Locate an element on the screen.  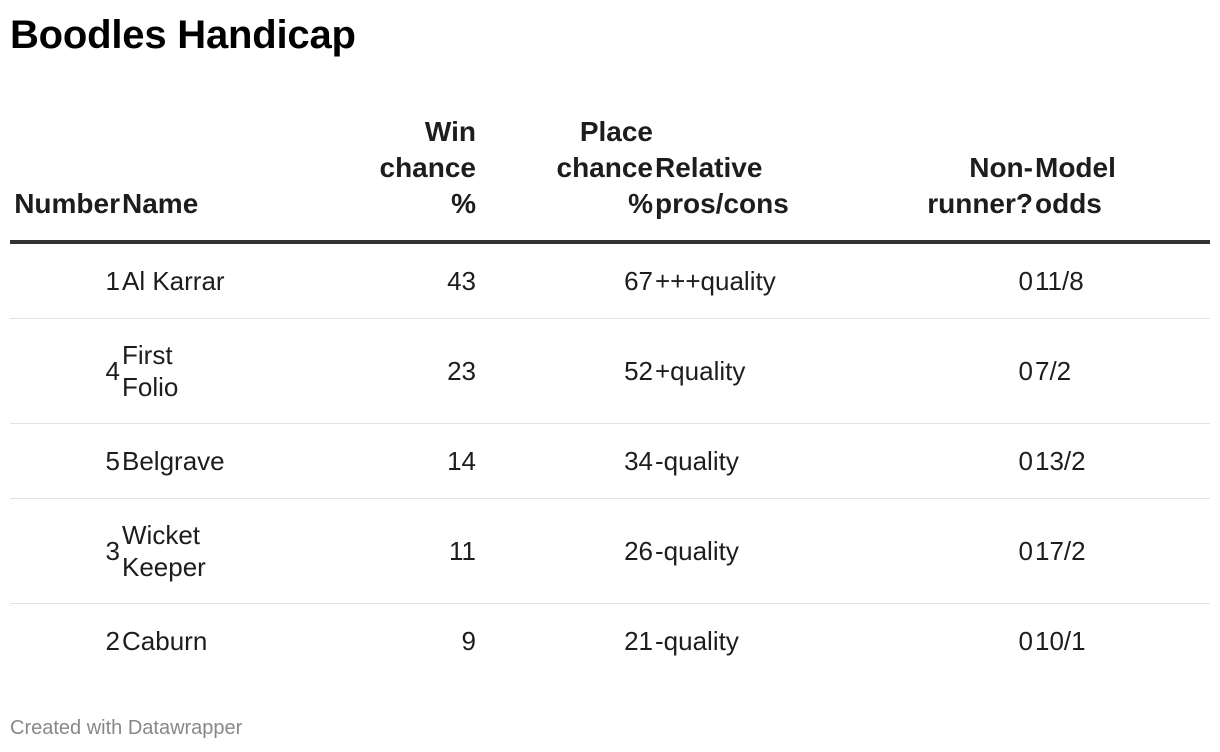
table-row: 2 Caburn 9 21 -quality 0 10/1 is located at coordinates (610, 641).